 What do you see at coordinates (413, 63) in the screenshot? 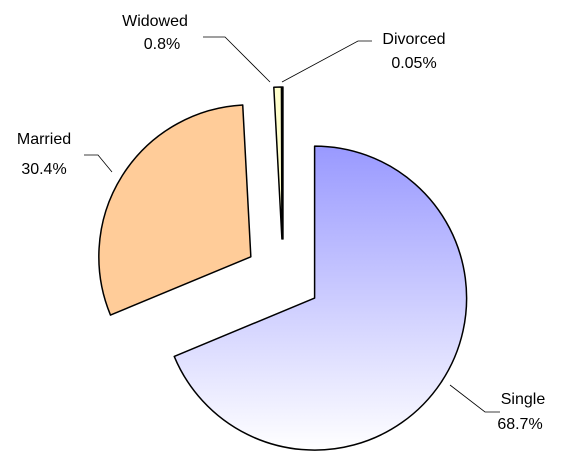
I see `value-label: 0.05%` at bounding box center [413, 63].